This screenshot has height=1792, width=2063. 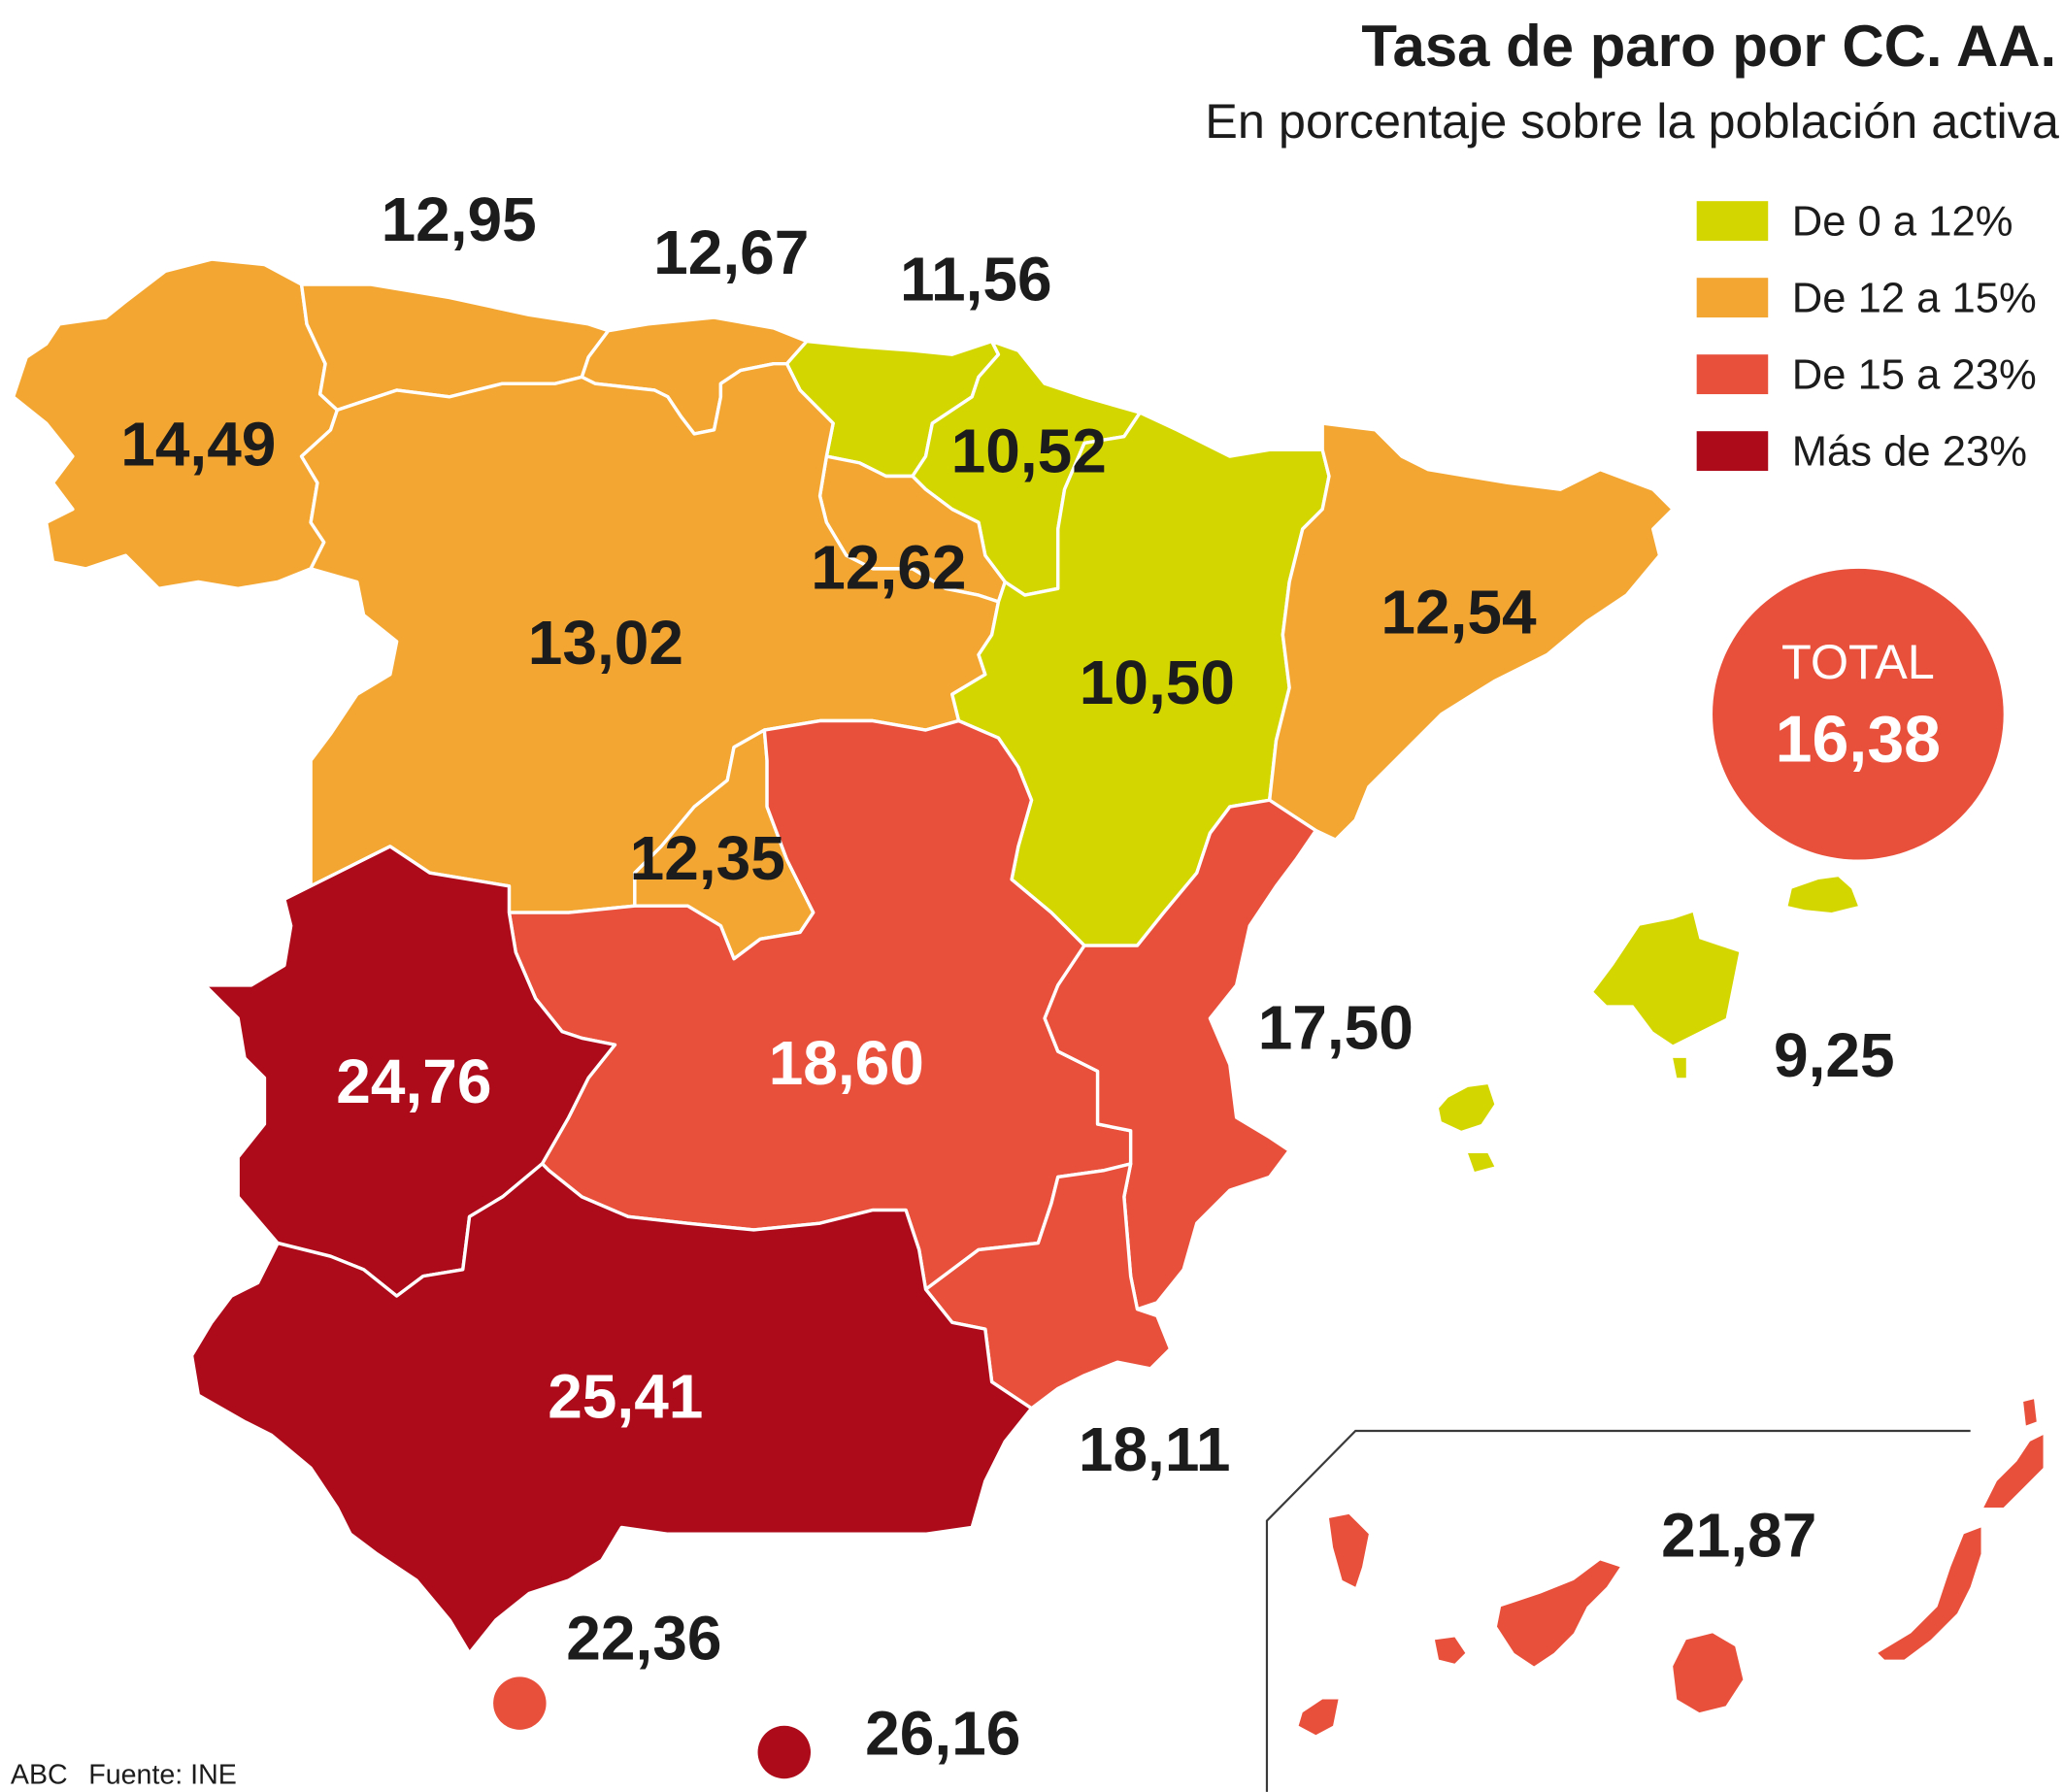 What do you see at coordinates (39, 1776) in the screenshot?
I see `credit-text: ABC` at bounding box center [39, 1776].